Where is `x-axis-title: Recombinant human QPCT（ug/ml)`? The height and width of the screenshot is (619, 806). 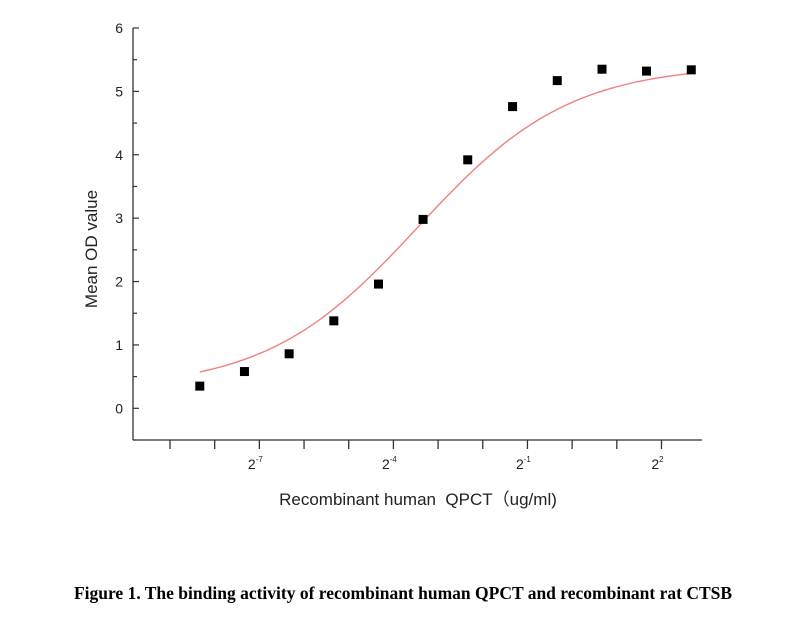
x-axis-title: Recombinant human QPCT（ug/ml) is located at coordinates (418, 499).